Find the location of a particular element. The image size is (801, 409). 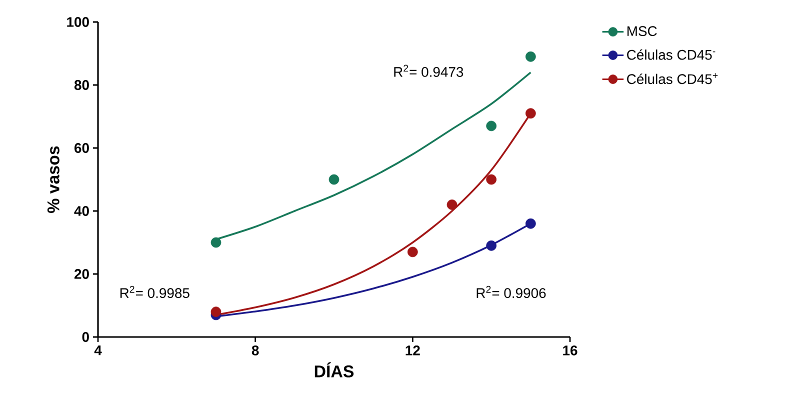

x-tick-label: 4 is located at coordinates (98, 351).